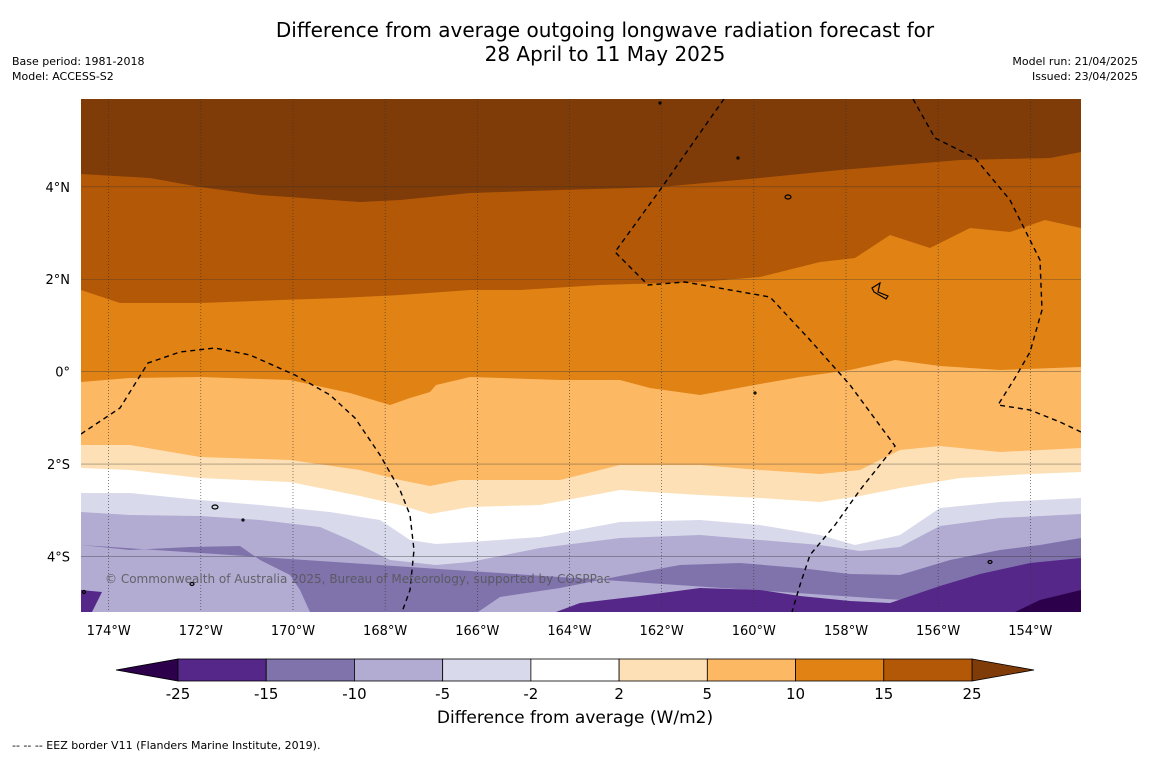  What do you see at coordinates (1048, 601) in the screenshot?
I see `band-lt25` at bounding box center [1048, 601].